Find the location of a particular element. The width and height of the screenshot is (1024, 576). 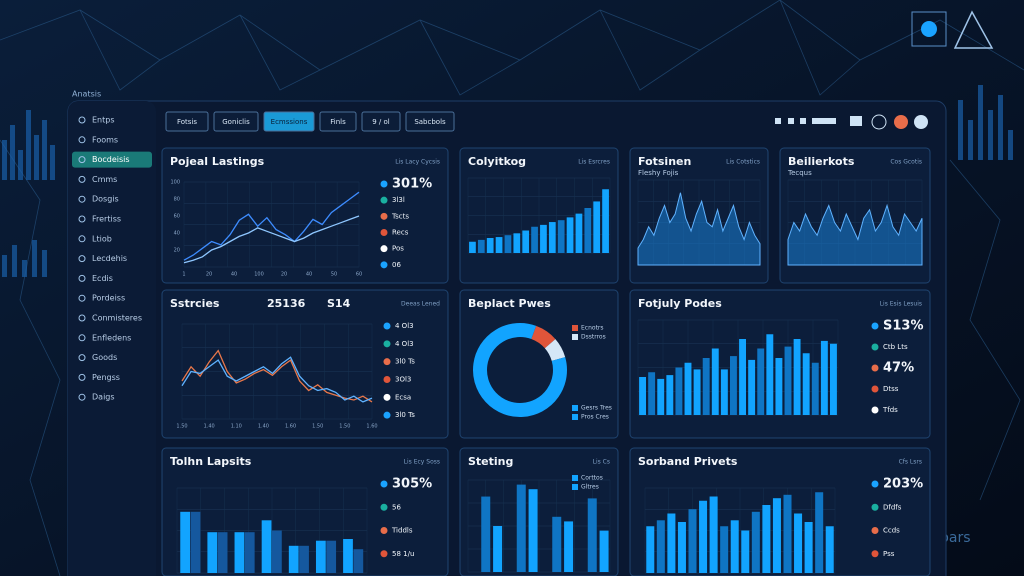

panel: Steting Lis Cs Corttos Gltres is located at coordinates (539, 511).